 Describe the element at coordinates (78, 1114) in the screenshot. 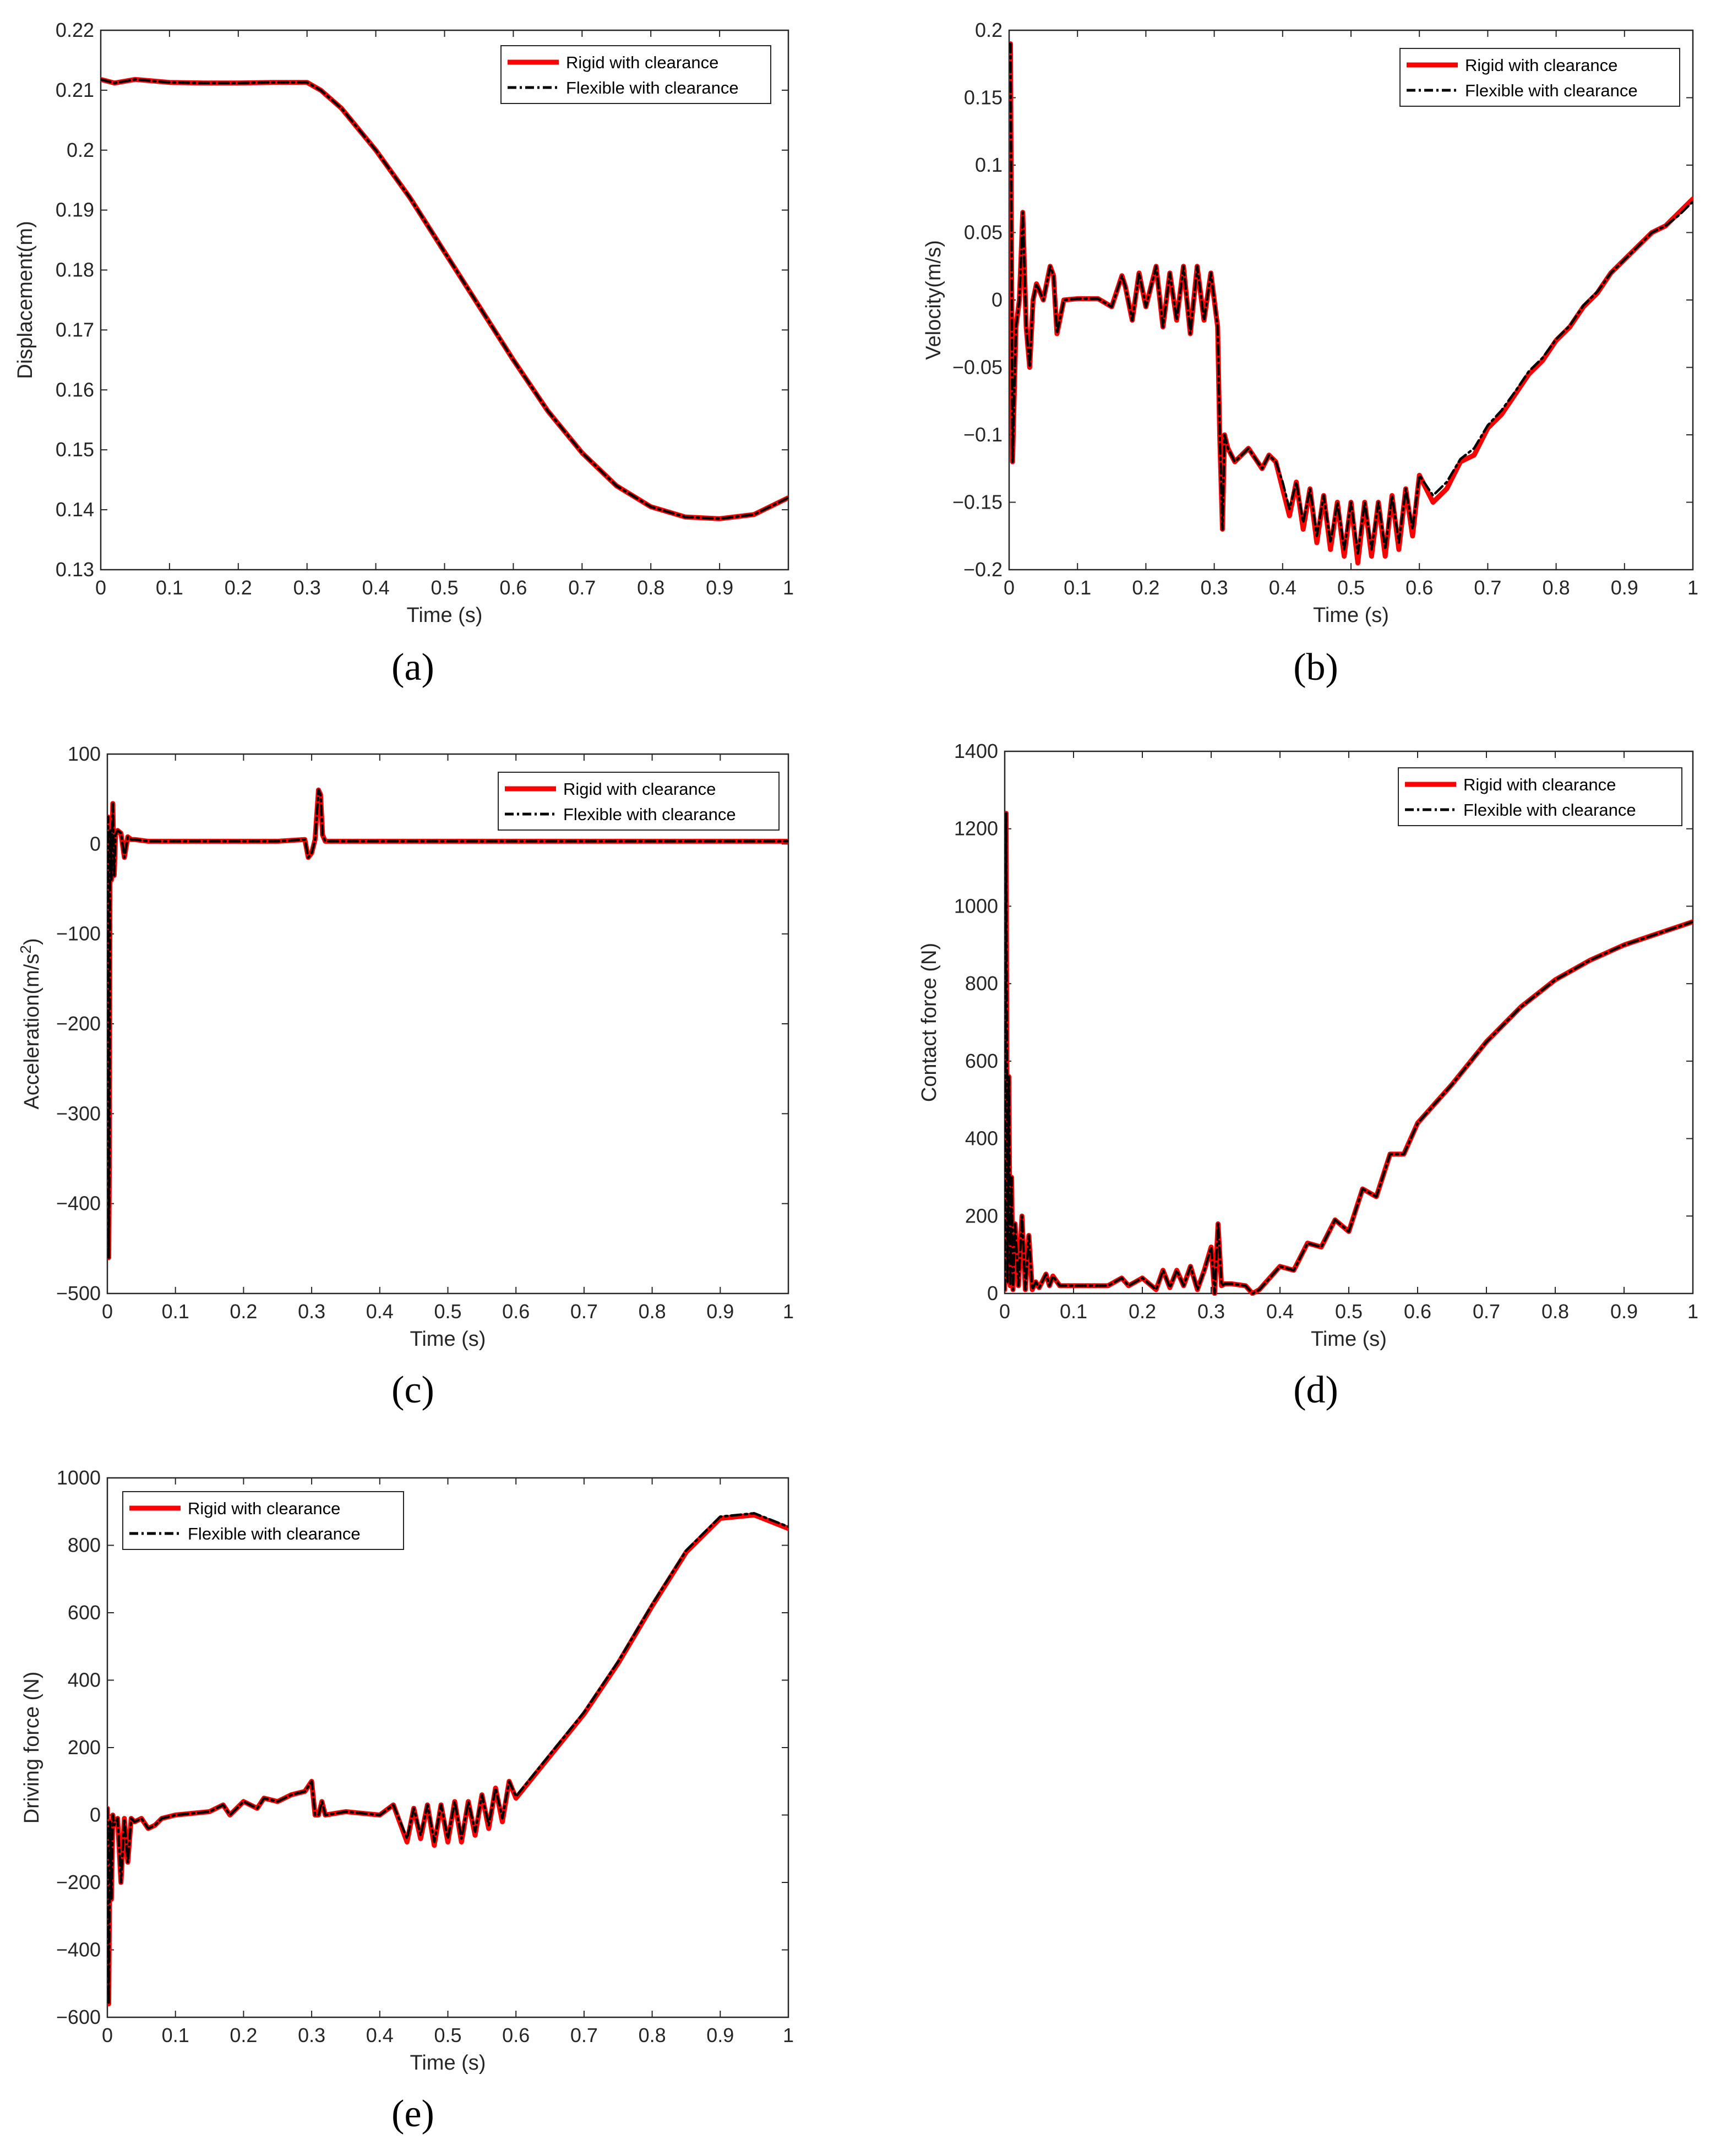

I see `y-tick-label: −300` at that location.